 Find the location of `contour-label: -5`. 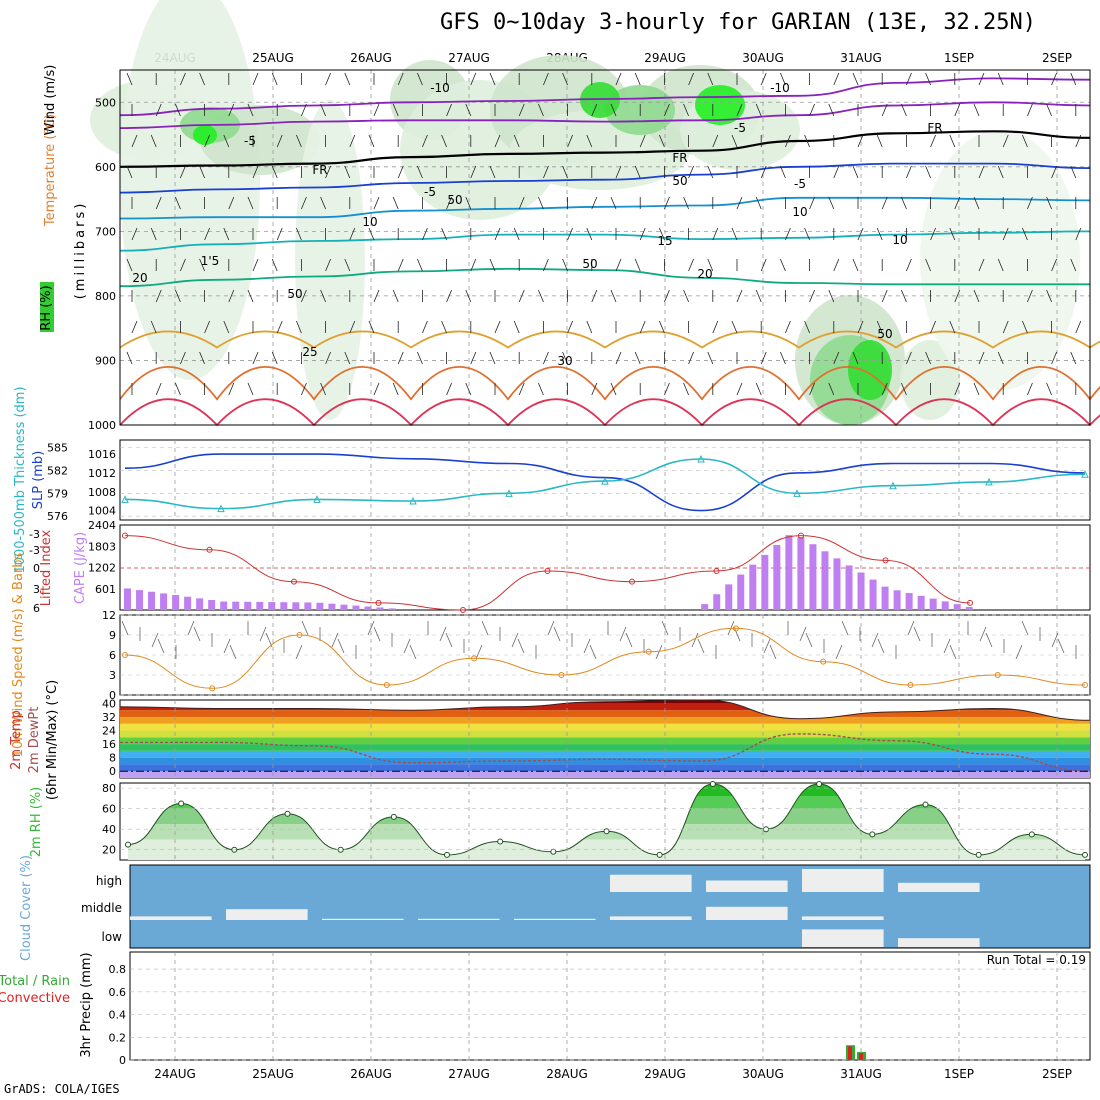

contour-label: -5 is located at coordinates (740, 128).